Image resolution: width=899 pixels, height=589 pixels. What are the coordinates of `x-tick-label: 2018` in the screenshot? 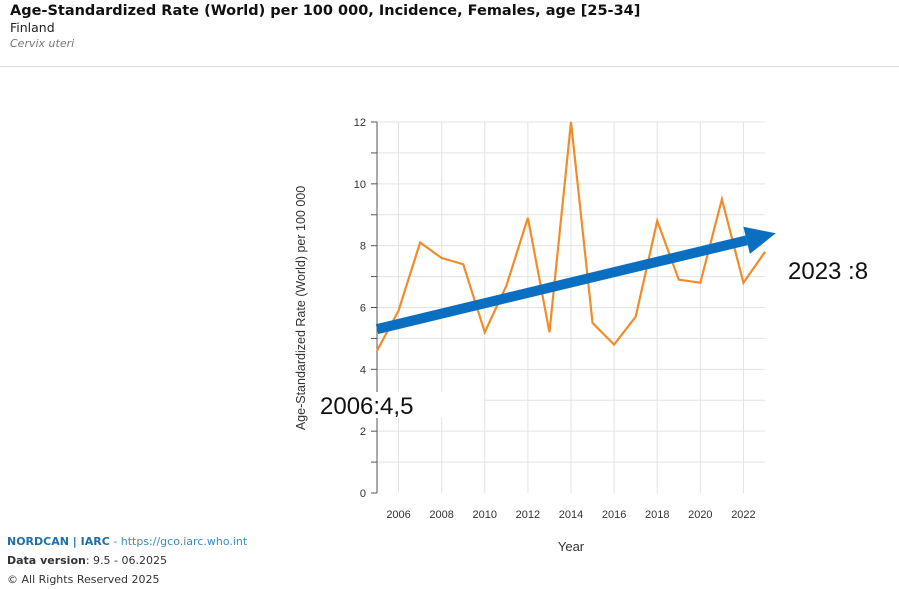 It's located at (657, 515).